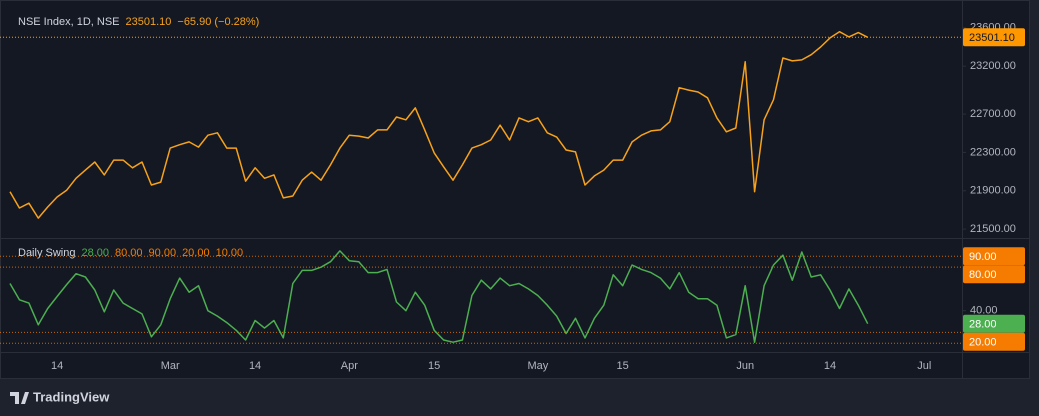 The image size is (1039, 416). What do you see at coordinates (163, 253) in the screenshot?
I see `legend-text: 90.00` at bounding box center [163, 253].